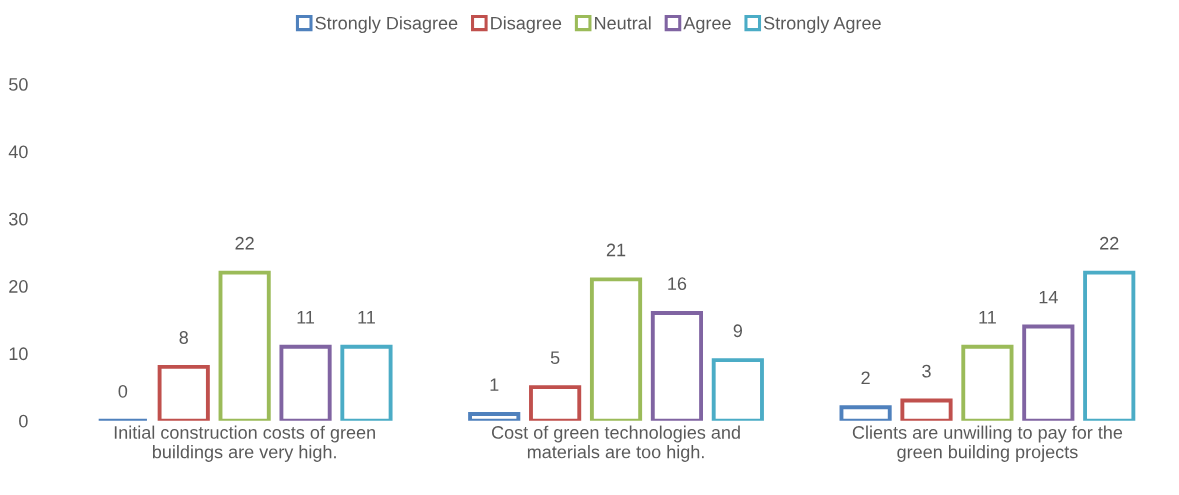  Describe the element at coordinates (18, 354) in the screenshot. I see `y-tick-label: 10` at that location.